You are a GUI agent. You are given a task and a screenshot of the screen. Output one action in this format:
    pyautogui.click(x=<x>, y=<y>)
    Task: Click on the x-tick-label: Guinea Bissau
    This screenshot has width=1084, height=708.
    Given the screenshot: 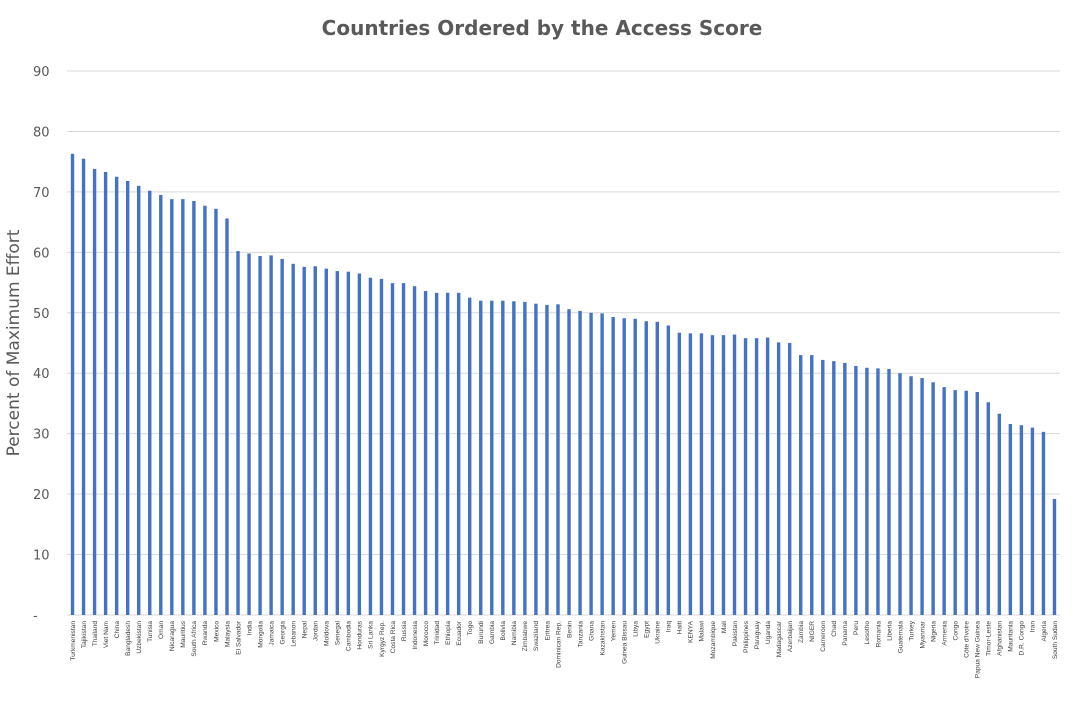 What is the action you would take?
    pyautogui.click(x=624, y=642)
    